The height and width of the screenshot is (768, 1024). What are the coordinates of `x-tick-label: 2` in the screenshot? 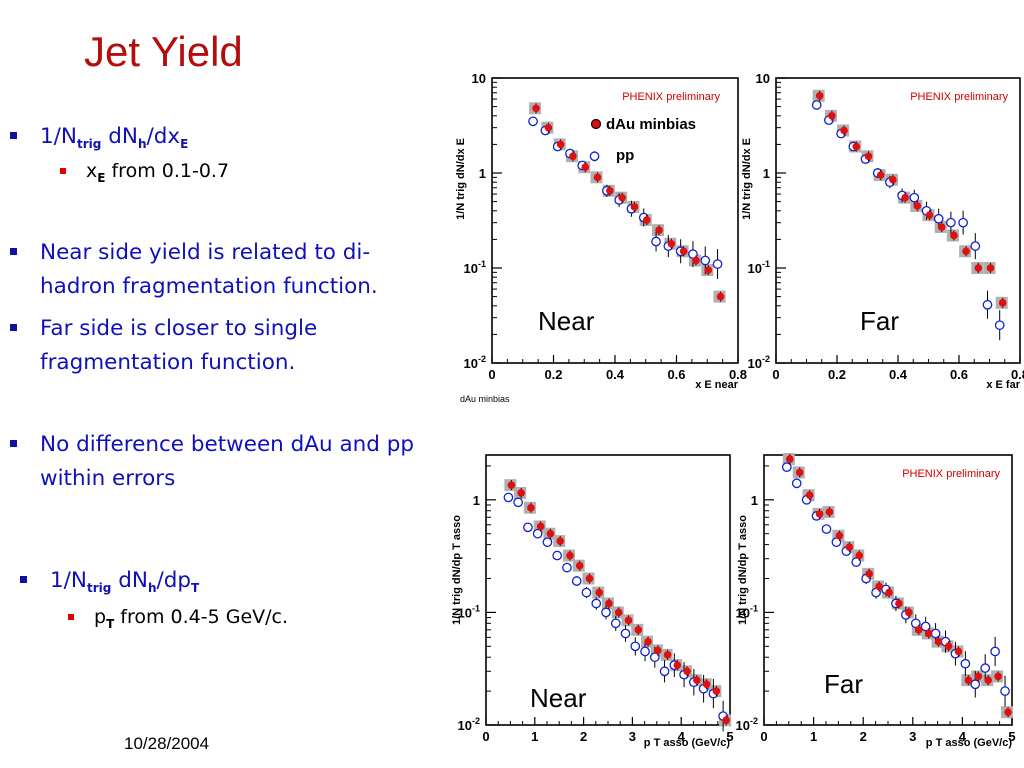 It's located at (583, 736).